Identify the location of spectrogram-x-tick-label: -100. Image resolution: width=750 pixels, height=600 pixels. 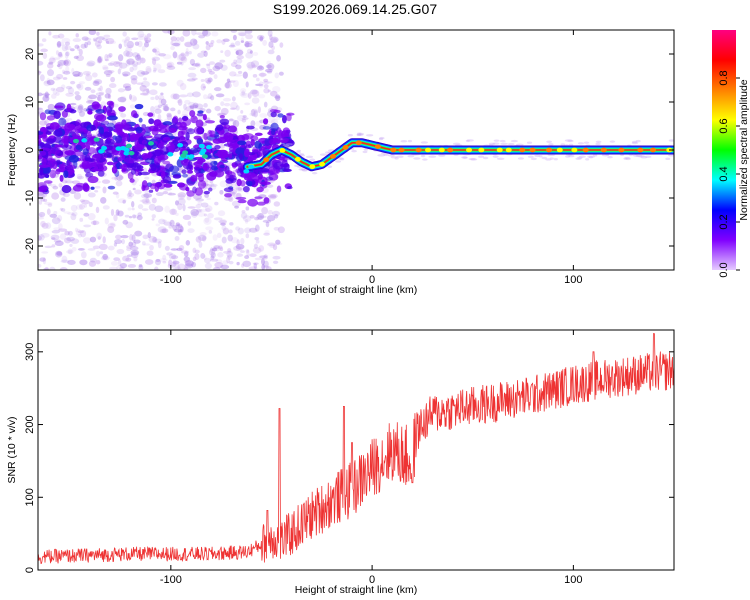
(171, 280).